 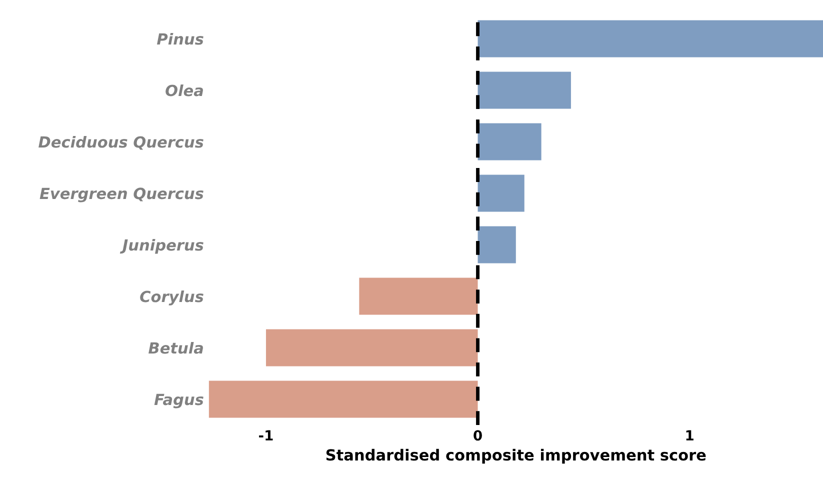 I want to click on y-tick-label: Evergreen Quercus, so click(x=122, y=195).